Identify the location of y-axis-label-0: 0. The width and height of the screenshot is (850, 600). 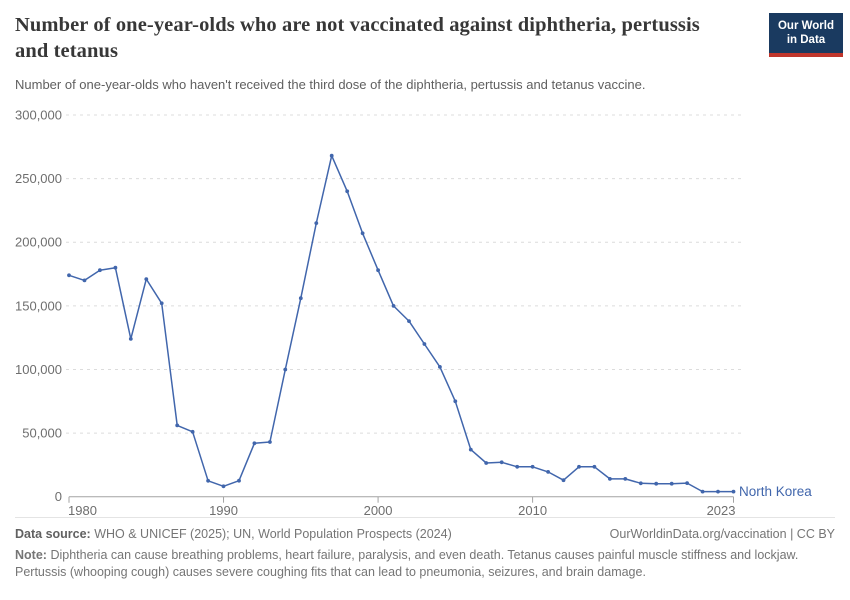
(58, 496).